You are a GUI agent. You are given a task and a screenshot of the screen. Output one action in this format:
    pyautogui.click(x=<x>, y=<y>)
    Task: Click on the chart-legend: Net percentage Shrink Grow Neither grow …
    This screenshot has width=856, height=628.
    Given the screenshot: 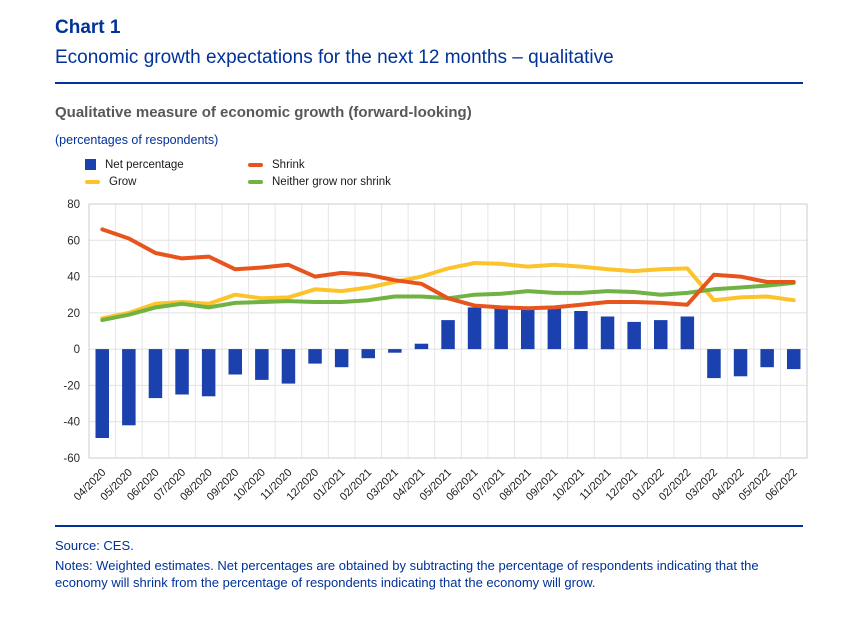 What is the action you would take?
    pyautogui.click(x=446, y=173)
    